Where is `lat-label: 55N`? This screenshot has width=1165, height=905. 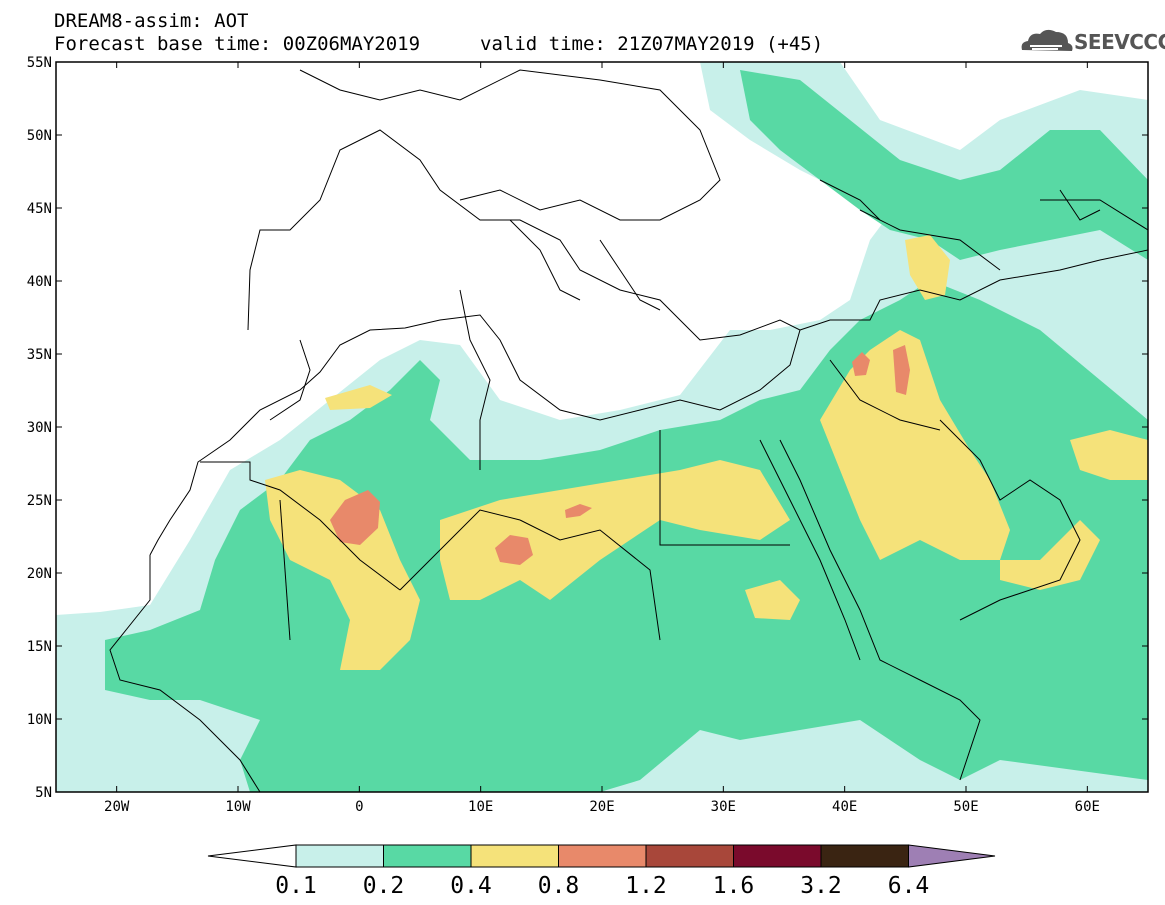
lat-label: 55N is located at coordinates (39, 63).